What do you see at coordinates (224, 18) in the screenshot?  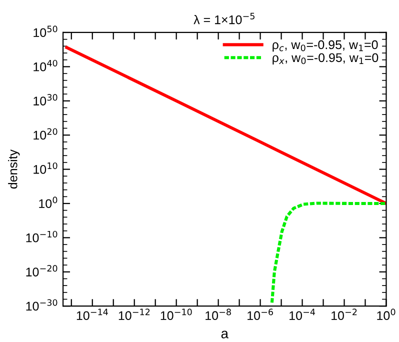 I see `chart-title: λ = 1×10$^{−5}$` at bounding box center [224, 18].